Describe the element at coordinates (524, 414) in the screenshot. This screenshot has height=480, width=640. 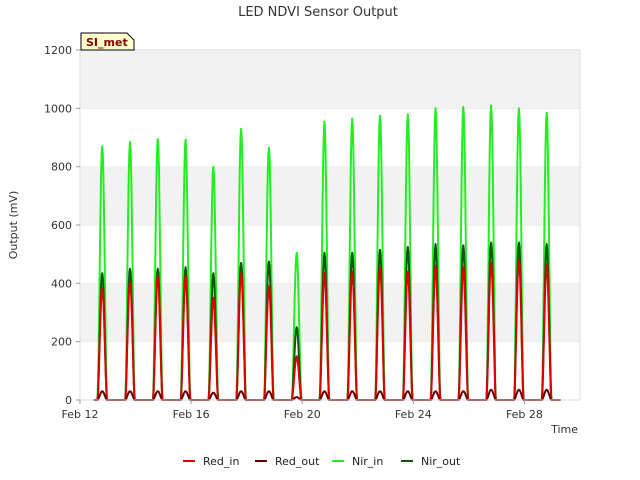
I see `x-tick-label: Feb 28` at that location.